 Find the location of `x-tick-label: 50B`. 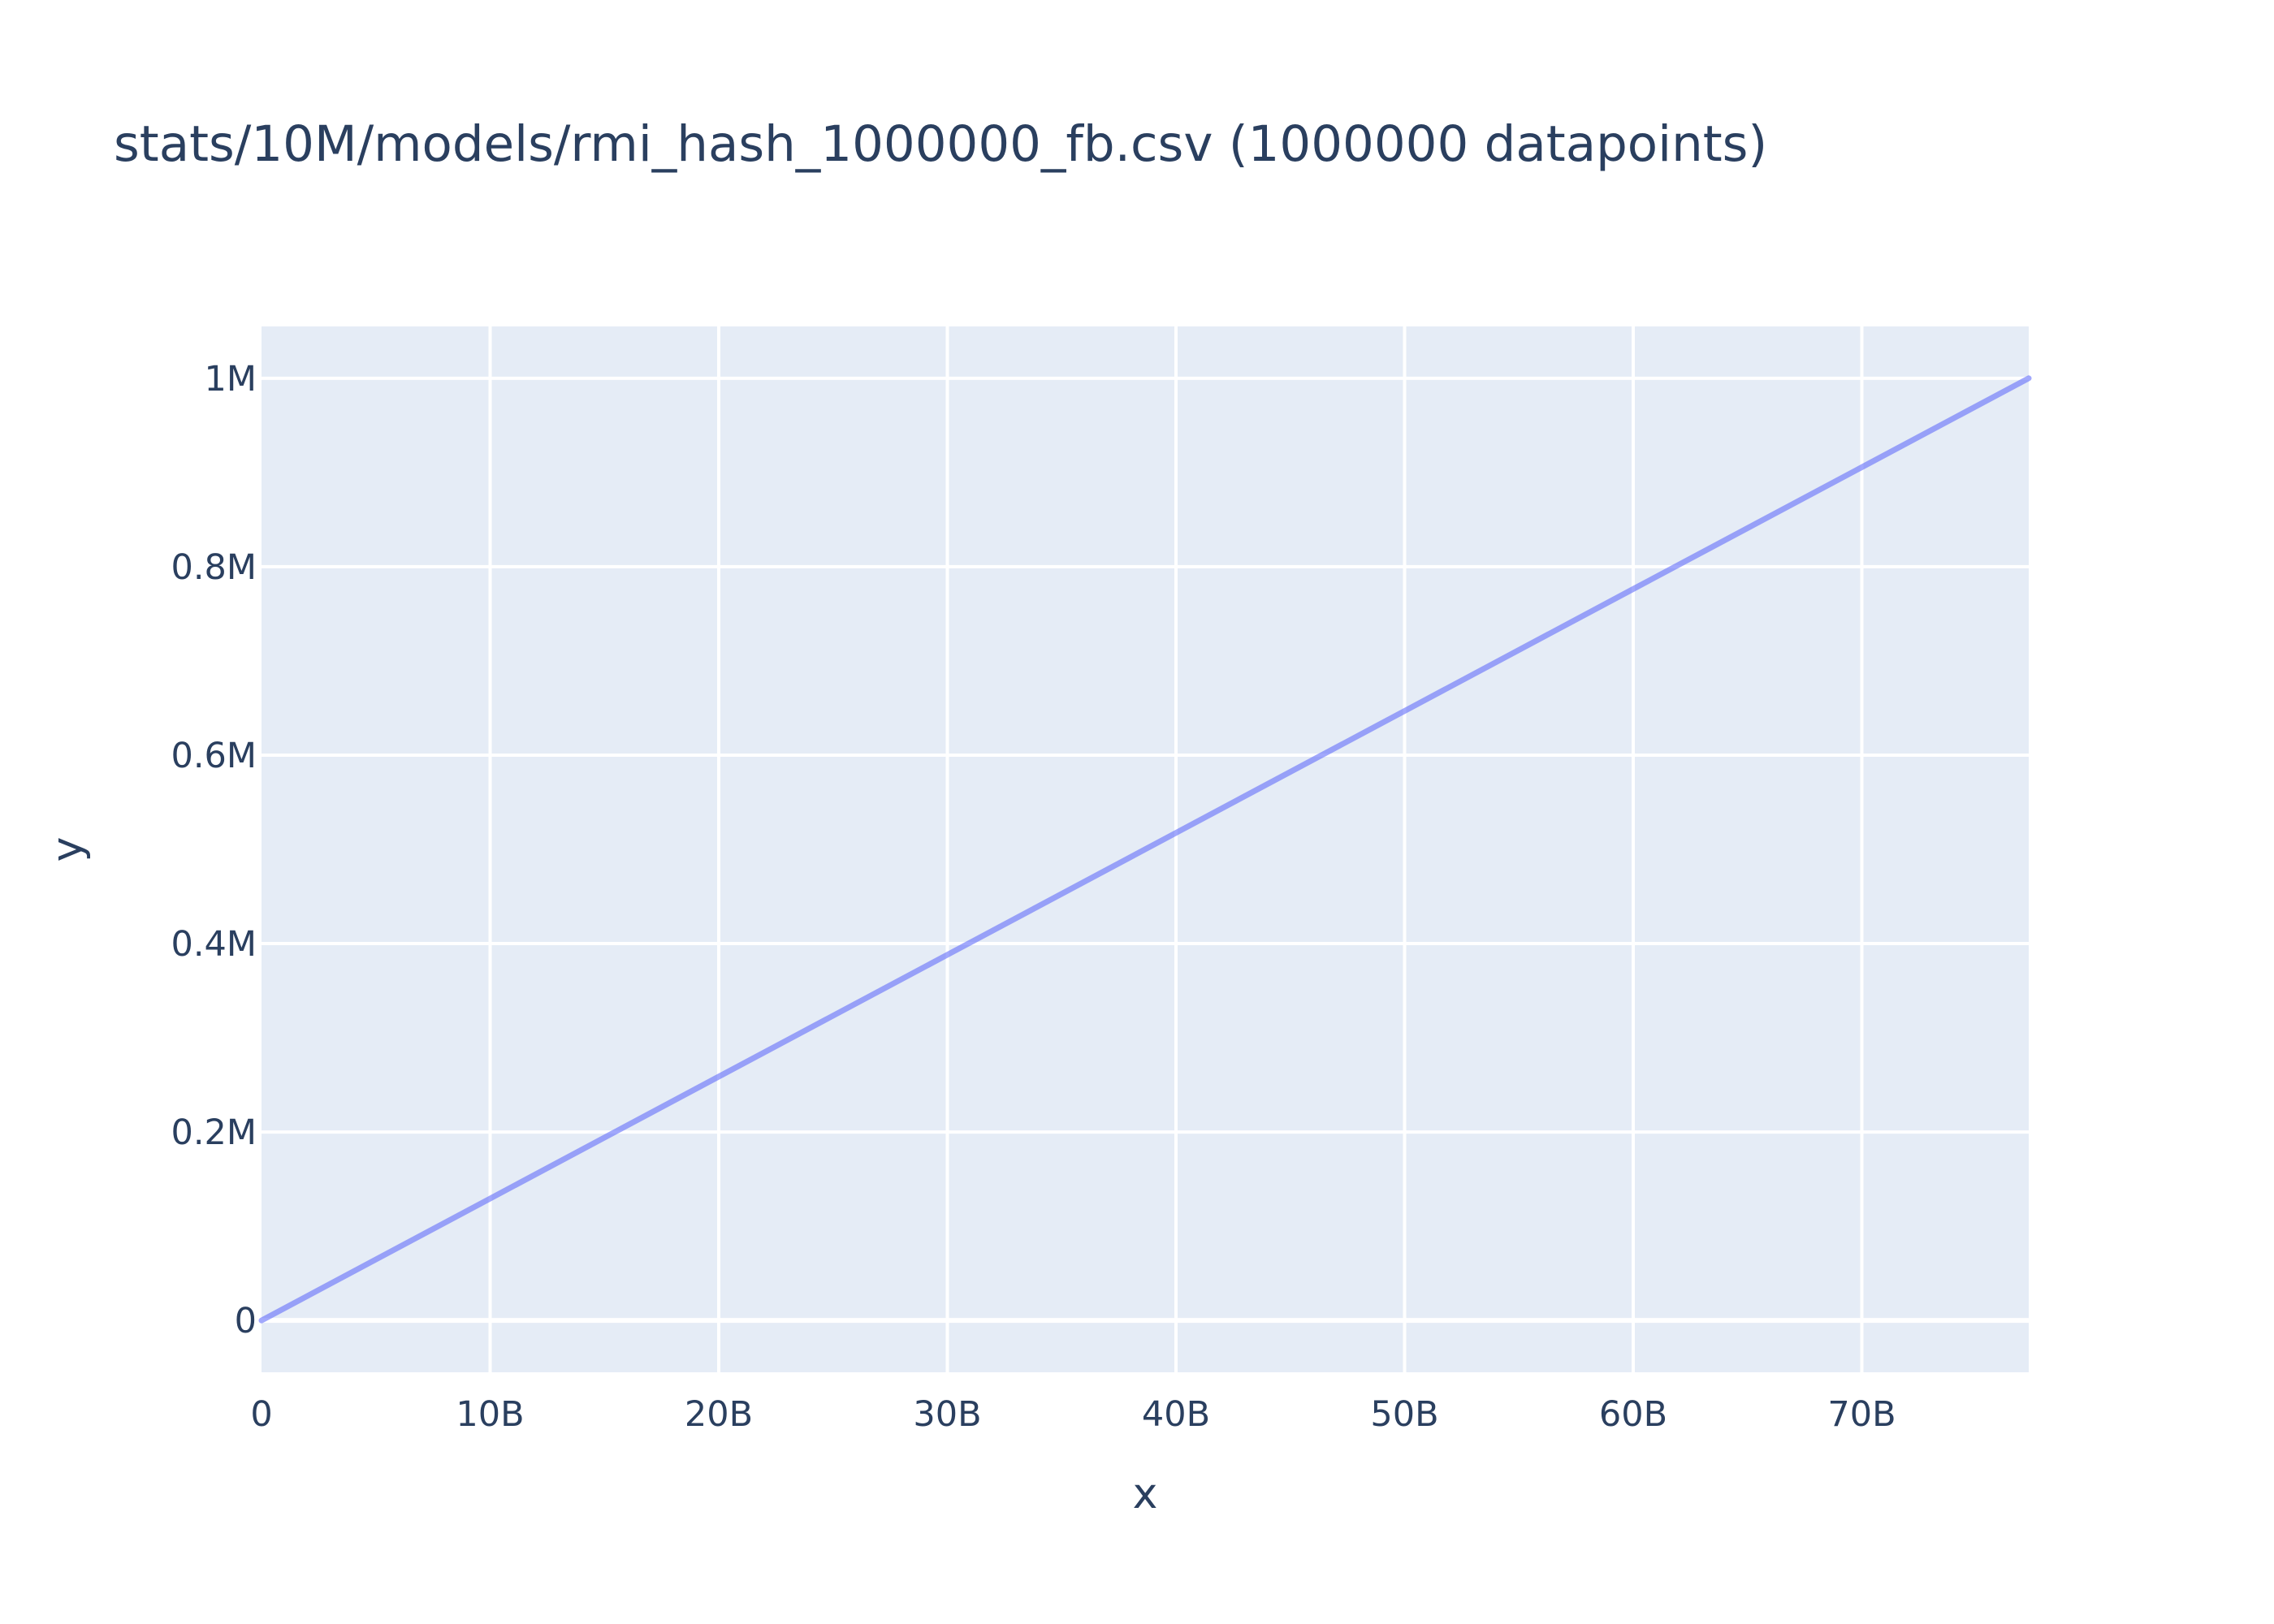

x-tick-label: 50B is located at coordinates (1404, 1415).